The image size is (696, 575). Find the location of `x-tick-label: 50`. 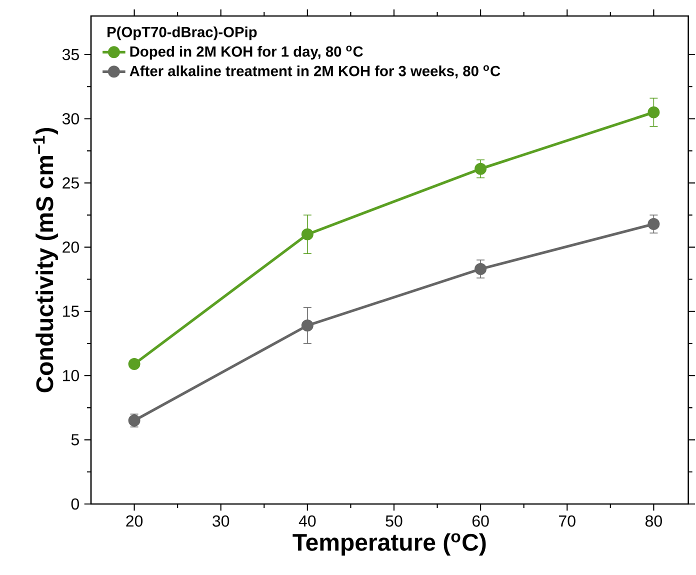

x-tick-label: 50 is located at coordinates (394, 521).